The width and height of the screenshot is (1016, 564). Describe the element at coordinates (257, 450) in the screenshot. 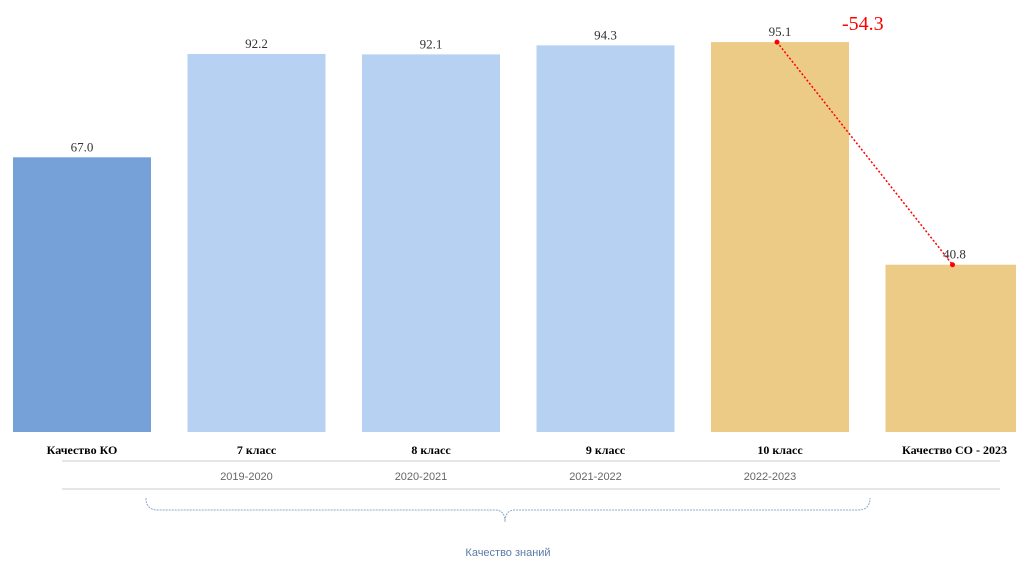

I see `category-label-2: 7 класс` at that location.